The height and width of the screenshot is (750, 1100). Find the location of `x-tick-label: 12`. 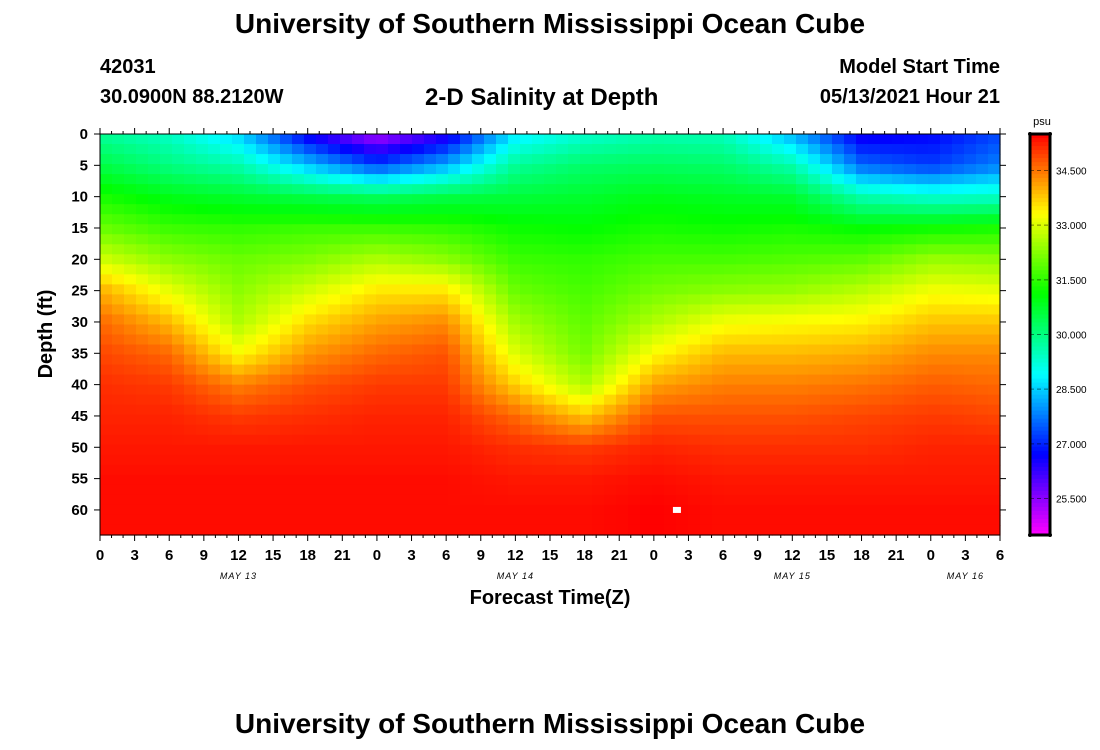

x-tick-label: 12 is located at coordinates (792, 555).